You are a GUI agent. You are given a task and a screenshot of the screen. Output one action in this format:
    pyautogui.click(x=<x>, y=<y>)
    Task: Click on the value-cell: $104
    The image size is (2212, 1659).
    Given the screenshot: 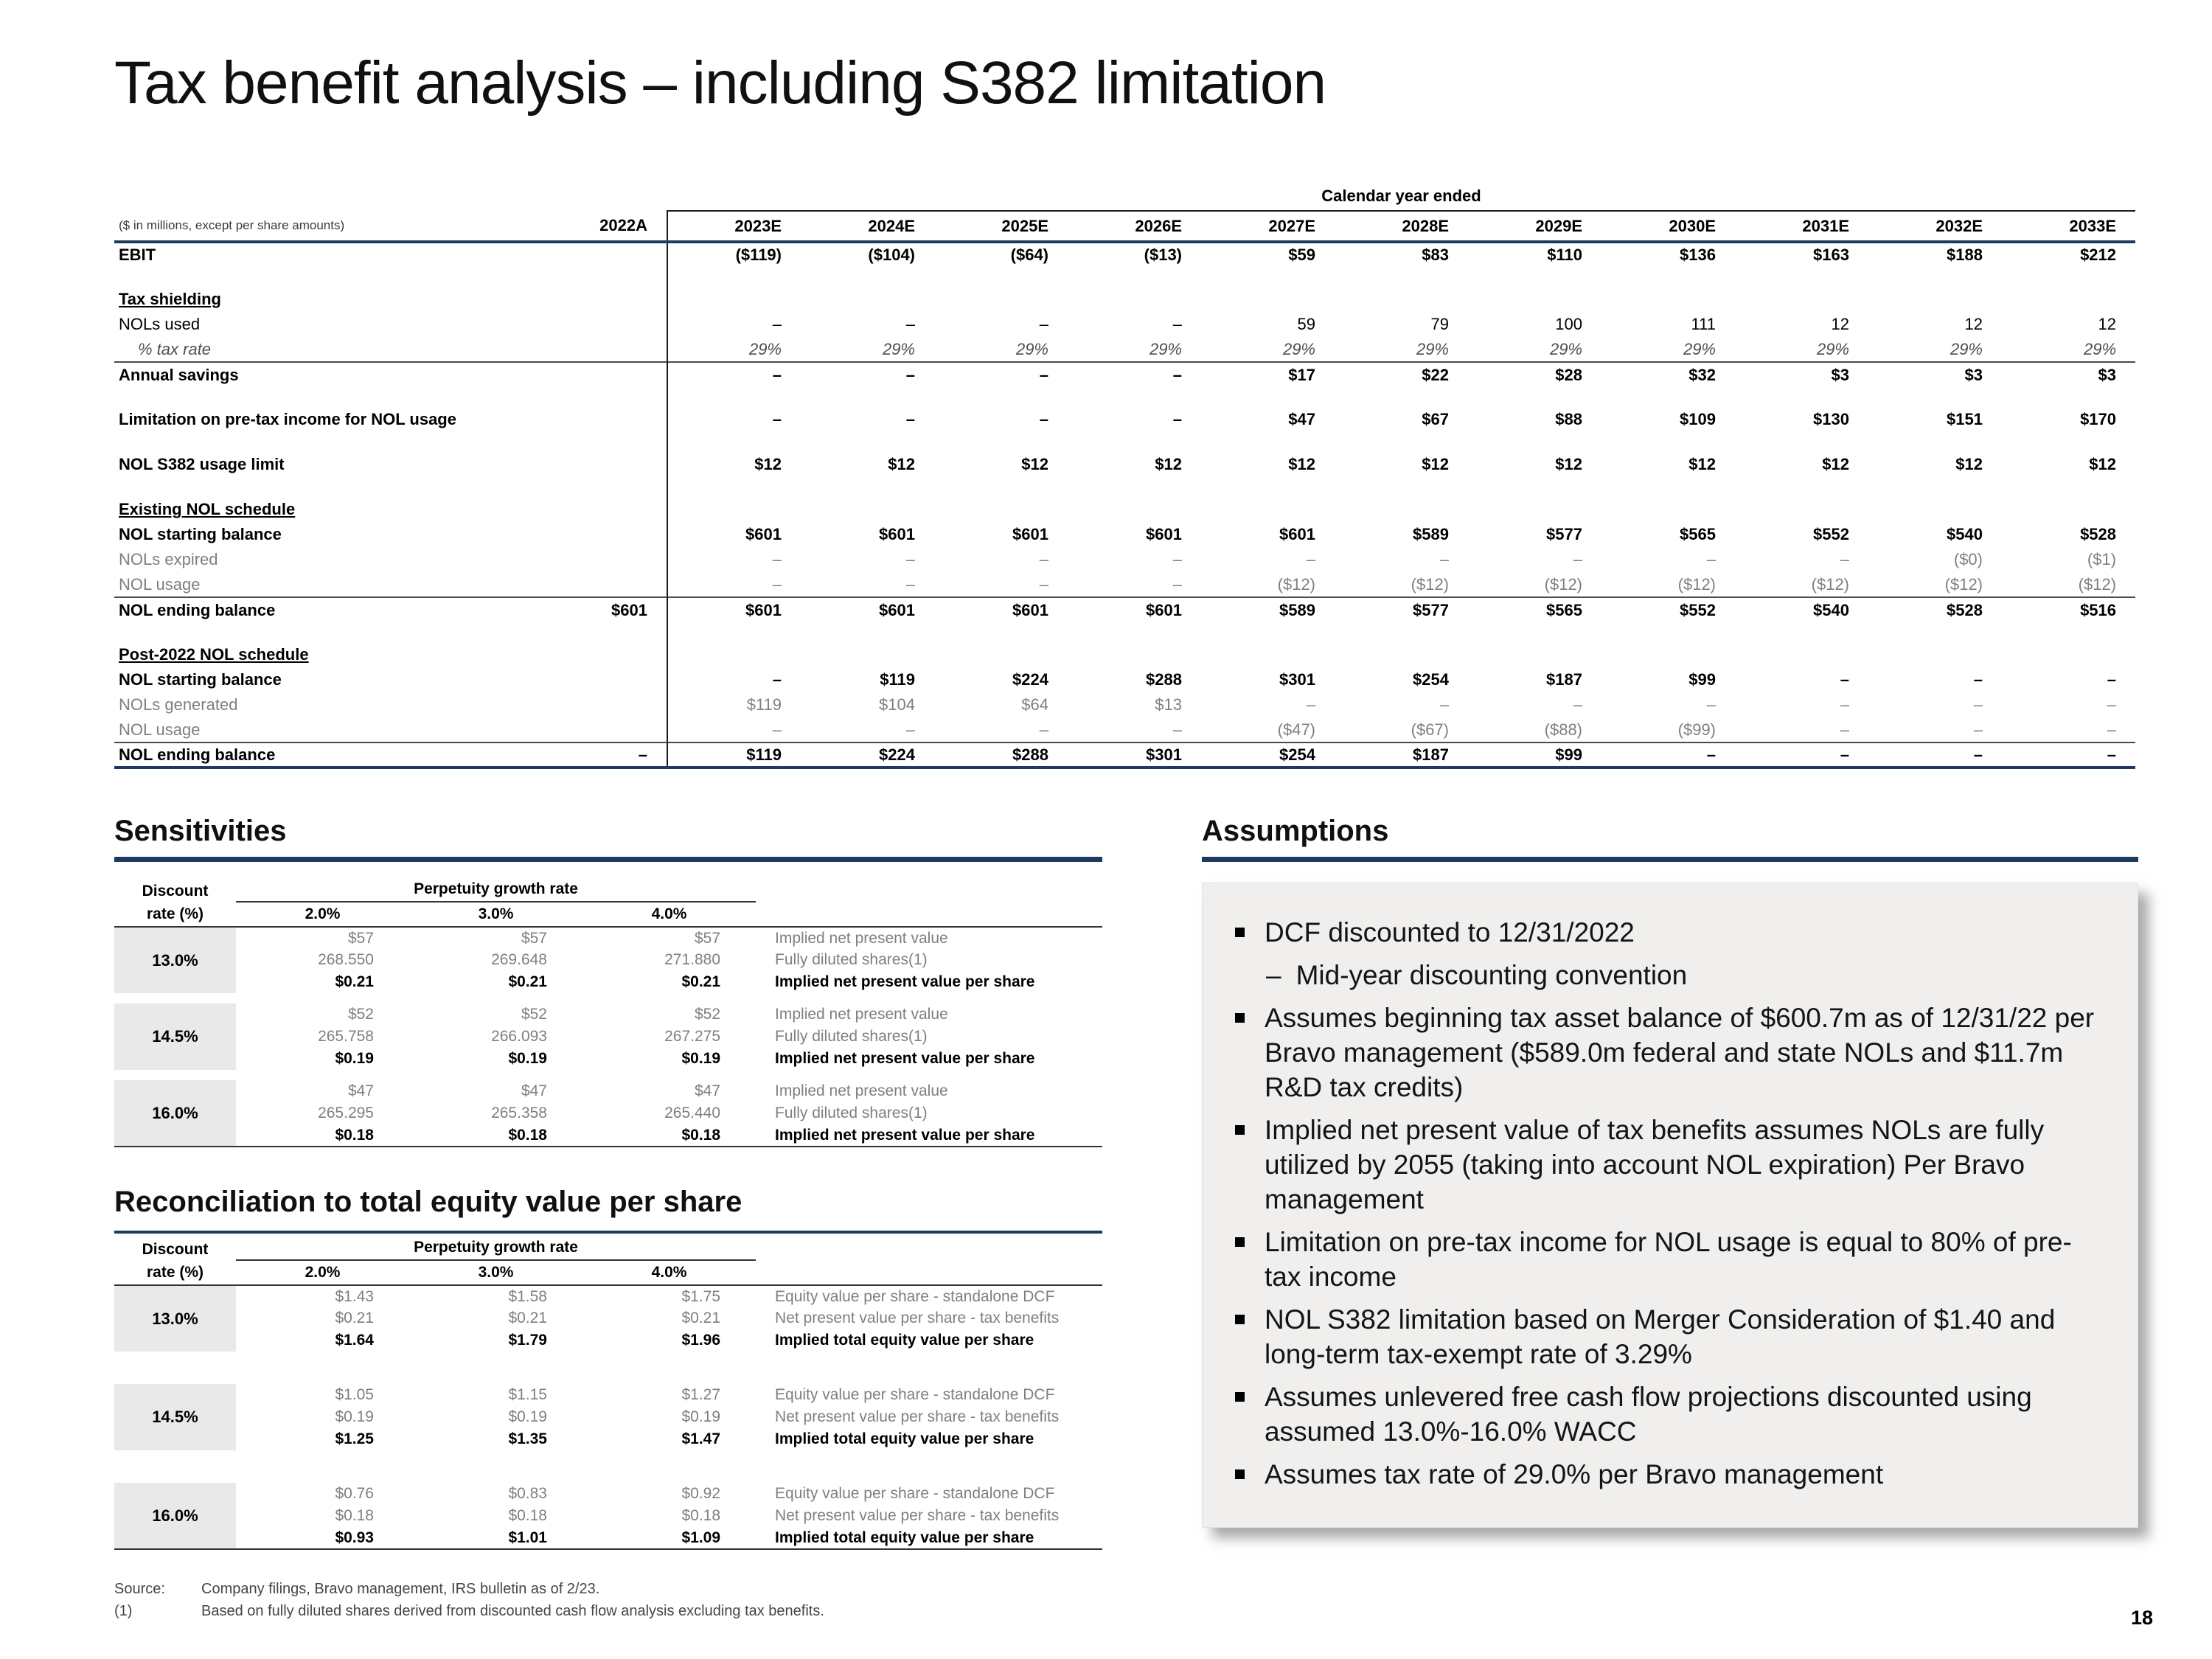 What is the action you would take?
    pyautogui.click(x=897, y=704)
    